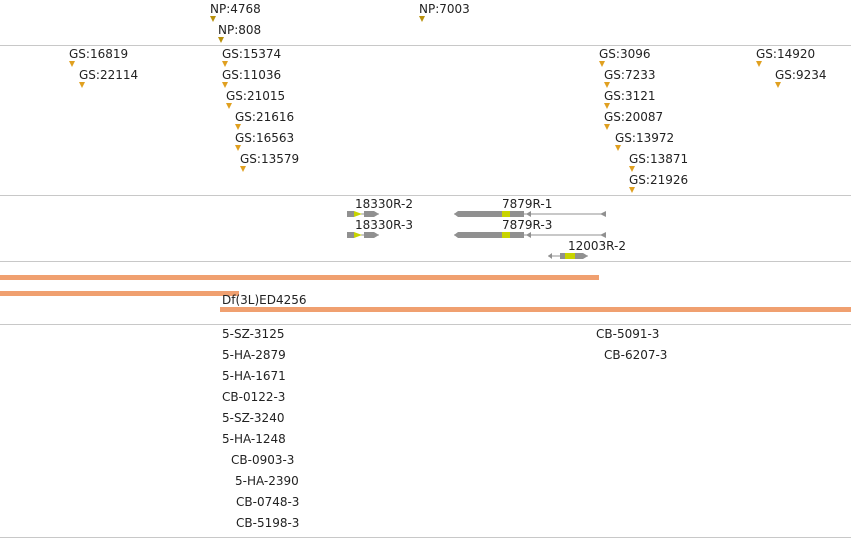  I want to click on feature-label: 5-HA-2879, so click(254, 355).